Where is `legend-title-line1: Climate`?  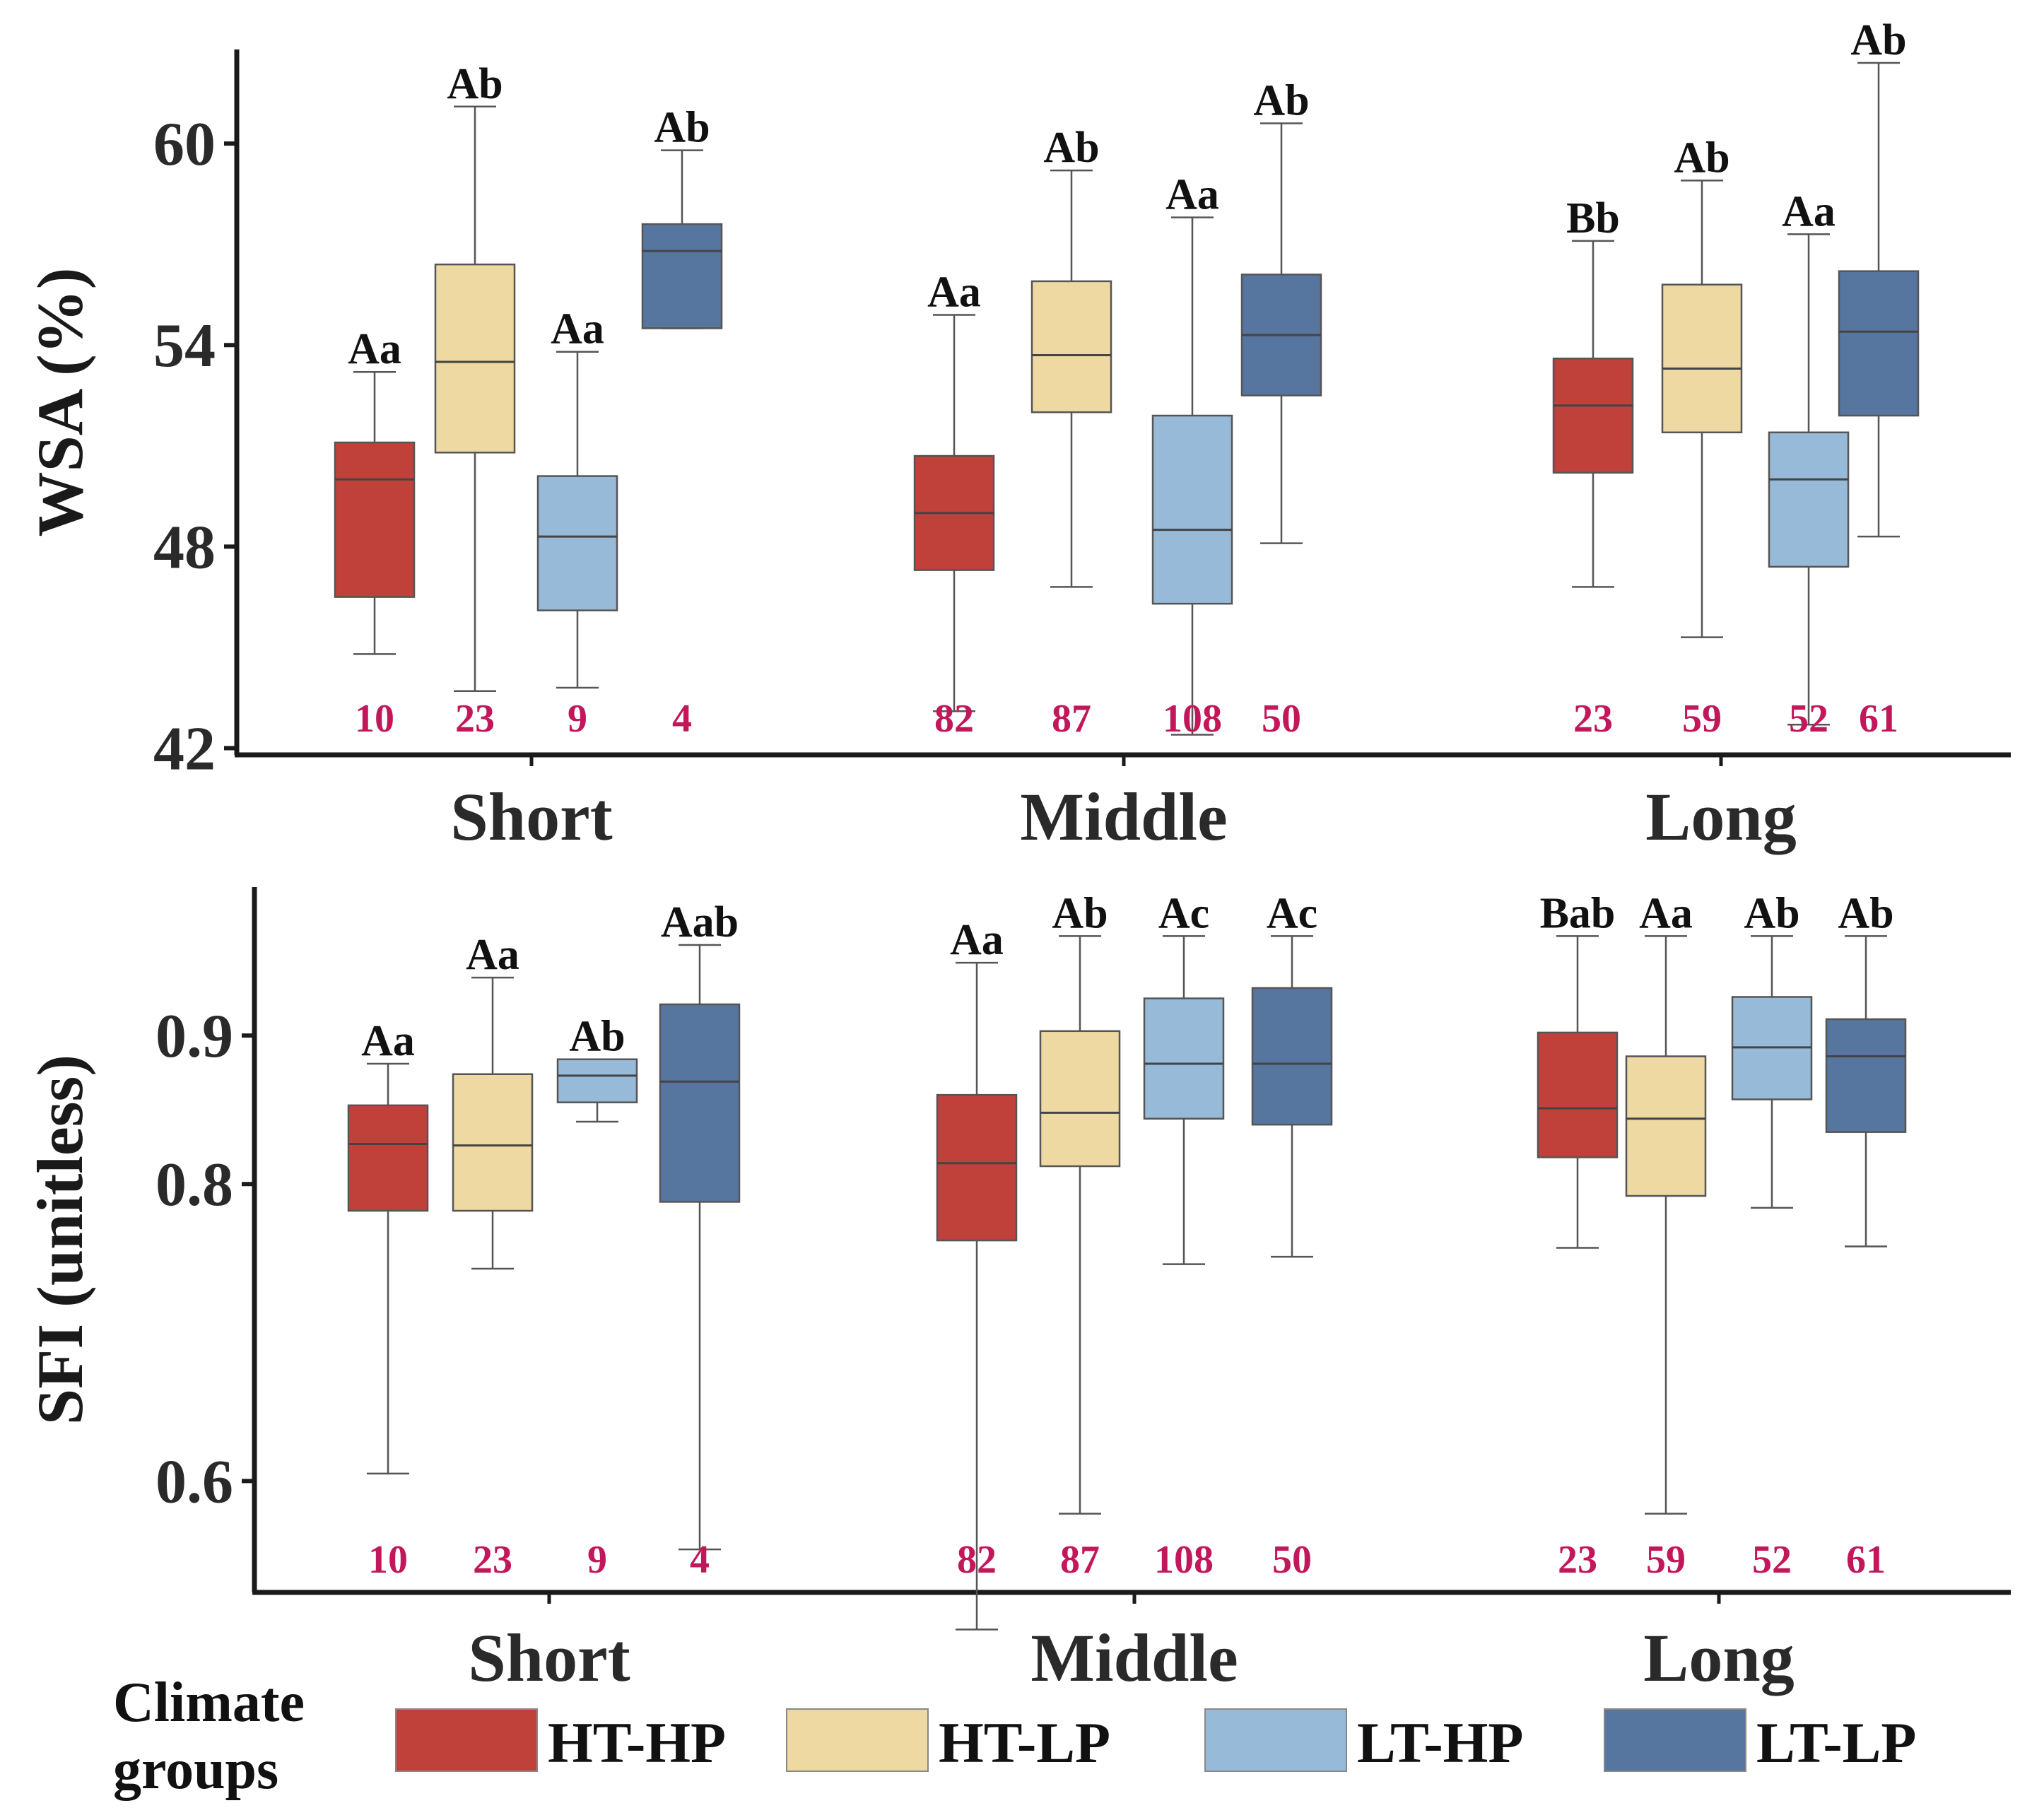 legend-title-line1: Climate is located at coordinates (209, 1703).